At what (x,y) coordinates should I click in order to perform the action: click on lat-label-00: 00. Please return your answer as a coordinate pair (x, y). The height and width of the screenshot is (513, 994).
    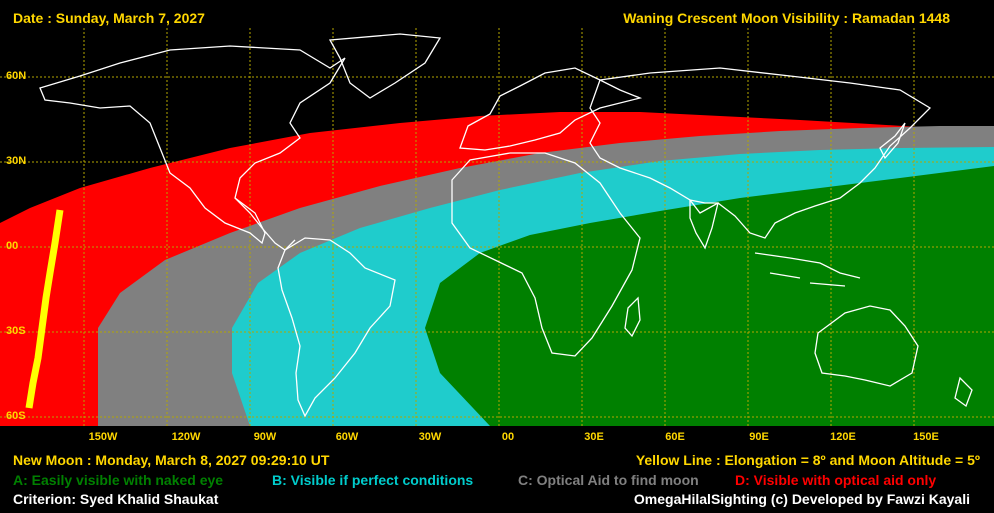
    Looking at the image, I should click on (12, 246).